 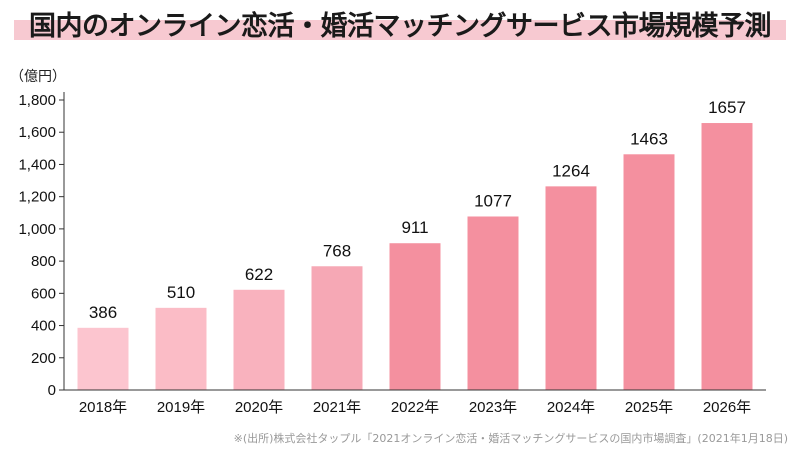 What do you see at coordinates (259, 274) in the screenshot?
I see `bar-value-label: 622` at bounding box center [259, 274].